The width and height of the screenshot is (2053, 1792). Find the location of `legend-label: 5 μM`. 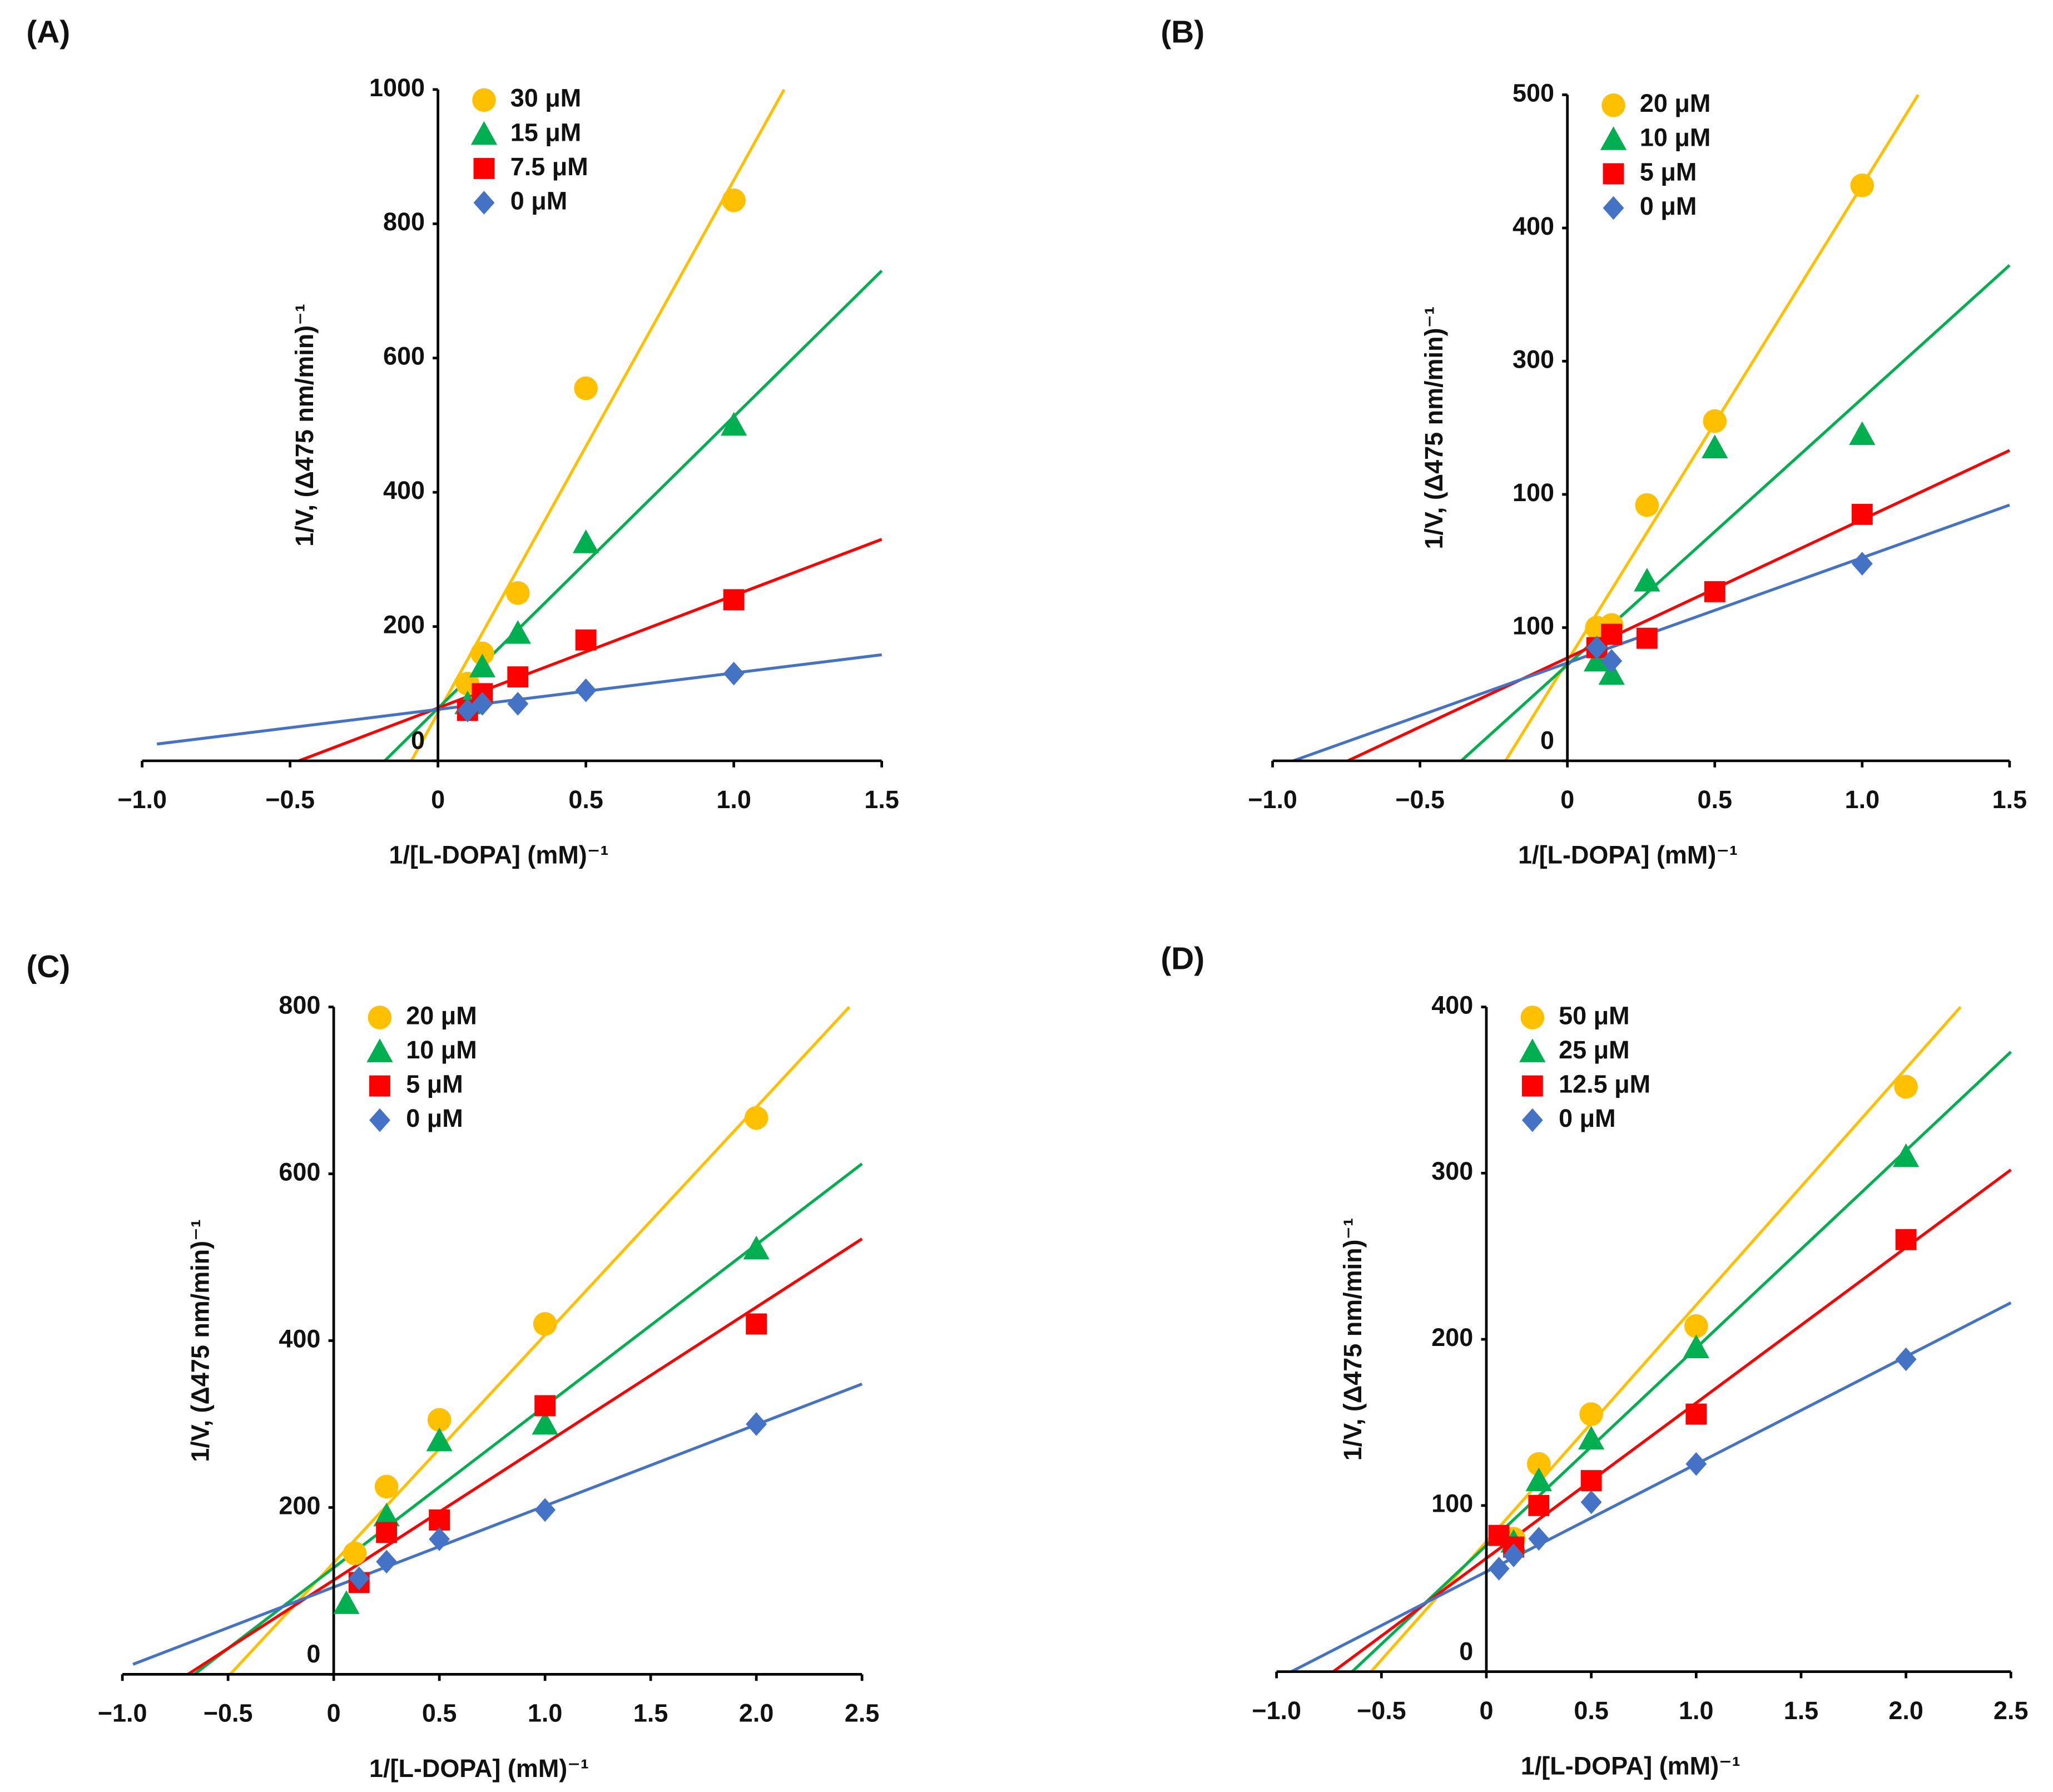

legend-label: 5 μM is located at coordinates (1668, 171).